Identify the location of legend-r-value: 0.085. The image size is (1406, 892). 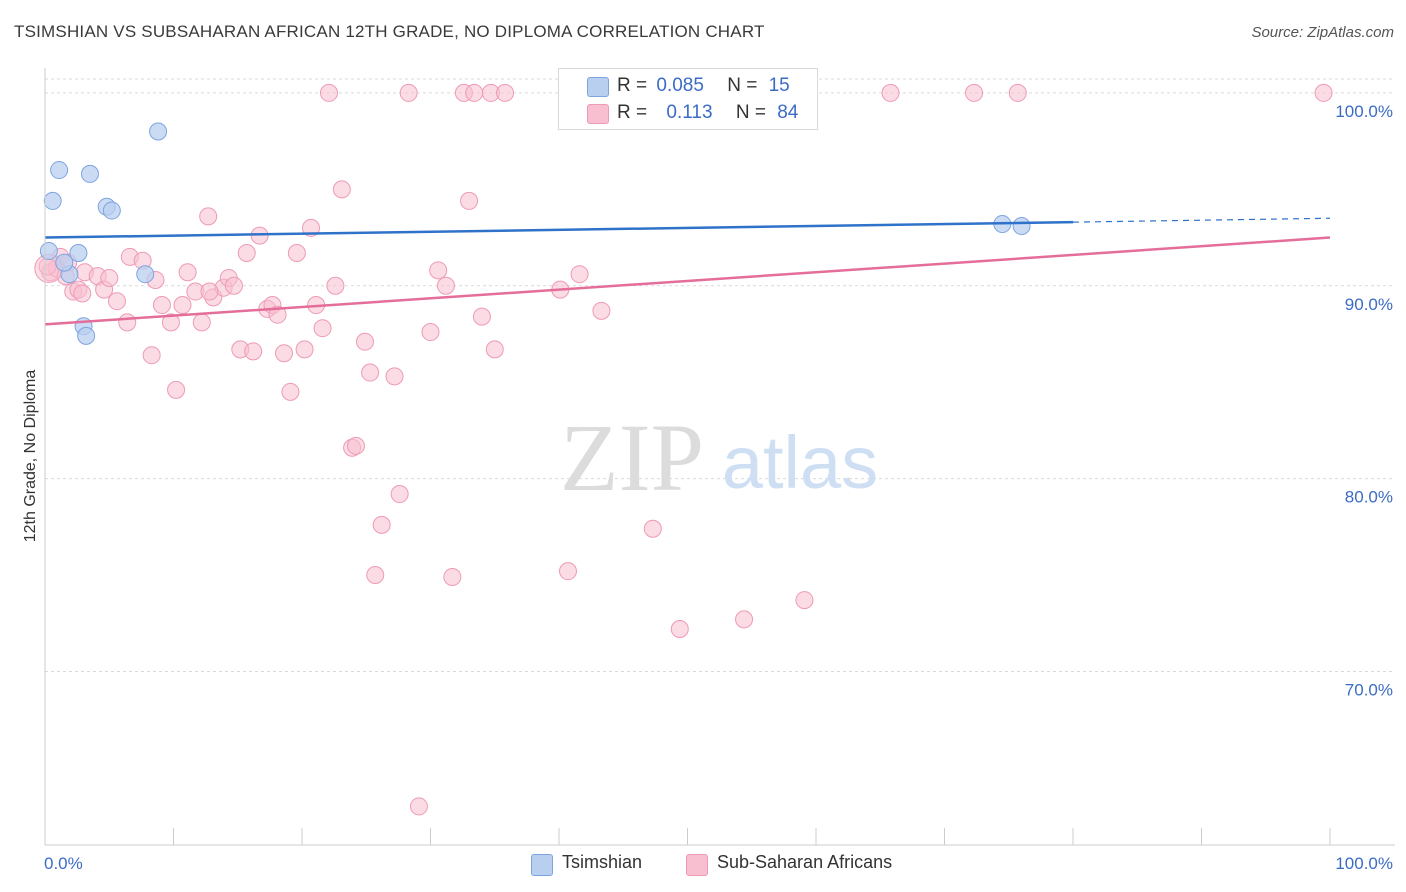
(680, 85).